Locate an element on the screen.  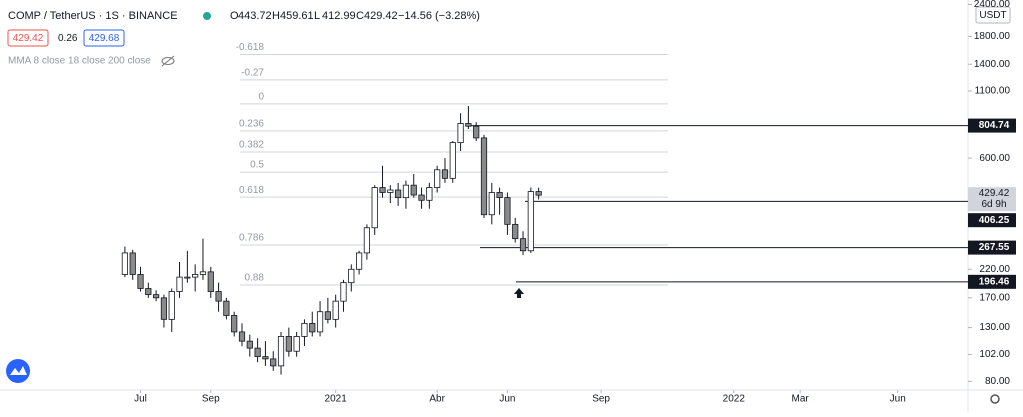
fib-label: 0.5 is located at coordinates (257, 165).